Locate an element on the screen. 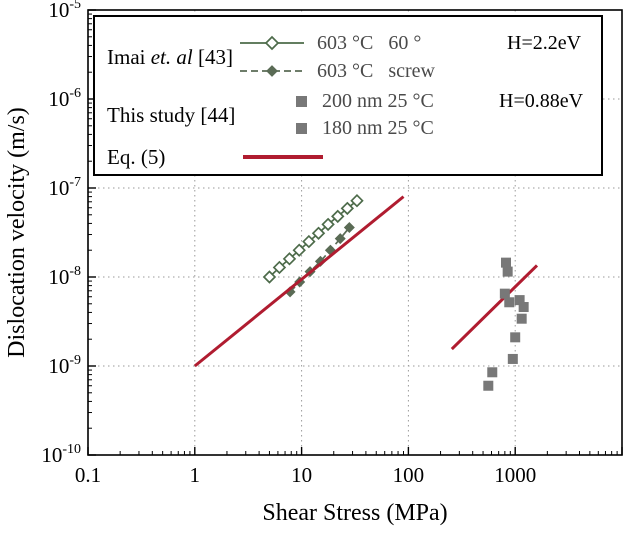  legend-marker-200nm-icon is located at coordinates (301, 101).